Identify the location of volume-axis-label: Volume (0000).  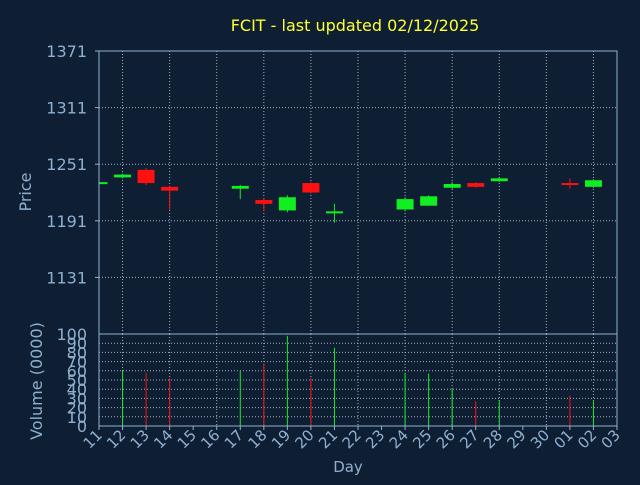
(36, 381).